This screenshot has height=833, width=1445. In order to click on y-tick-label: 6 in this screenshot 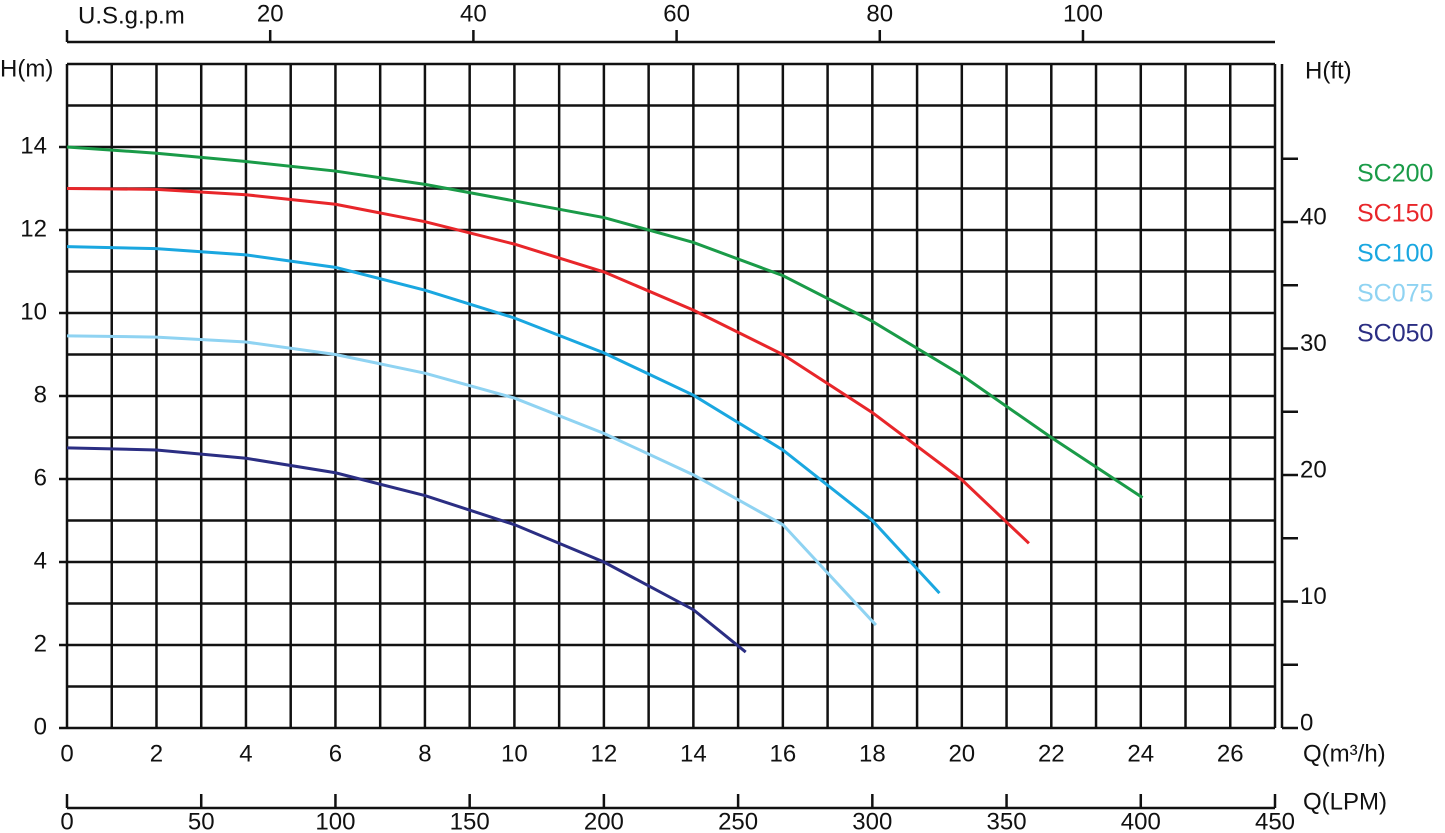, I will do `click(40, 477)`.